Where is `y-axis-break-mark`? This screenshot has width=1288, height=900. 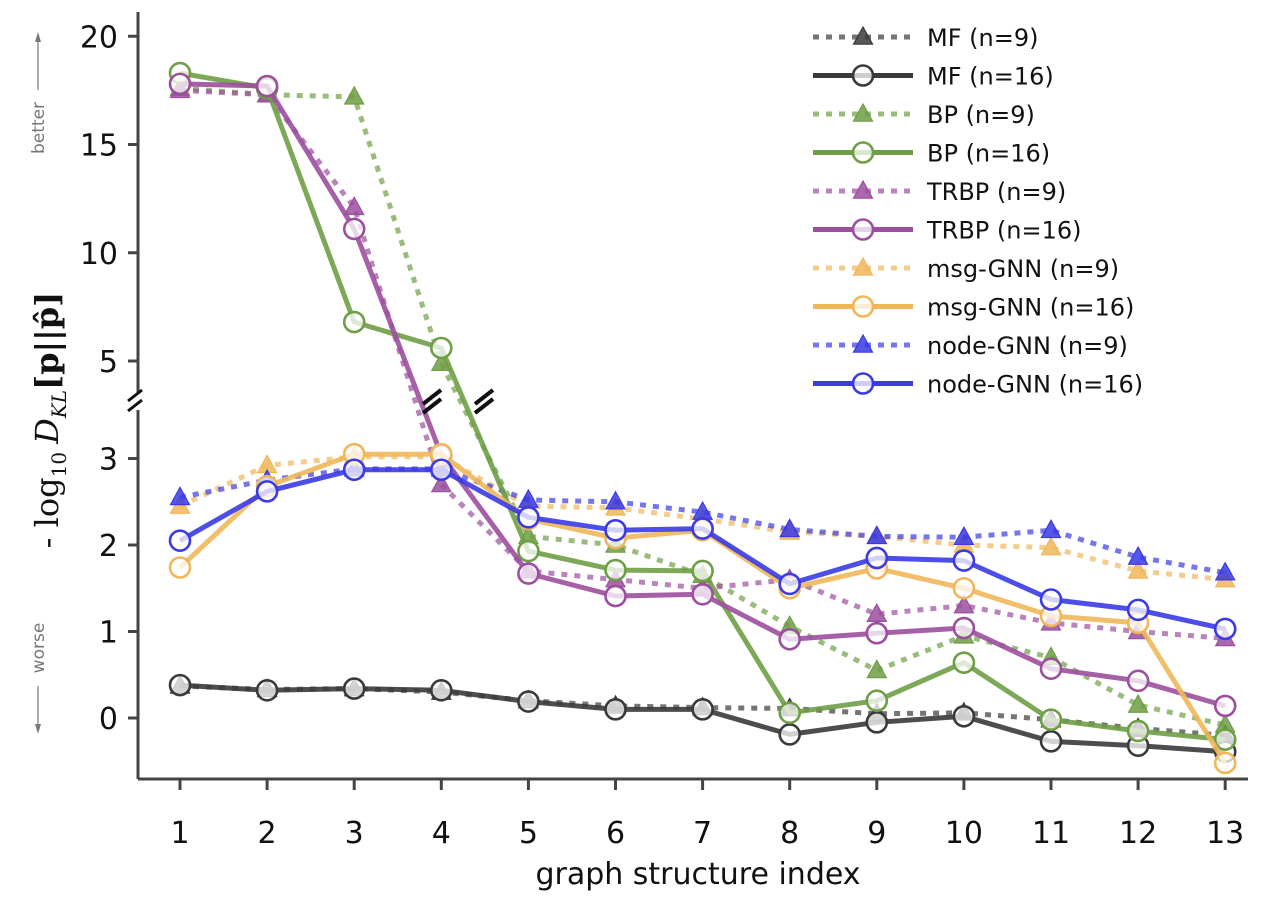
y-axis-break-mark is located at coordinates (135, 400).